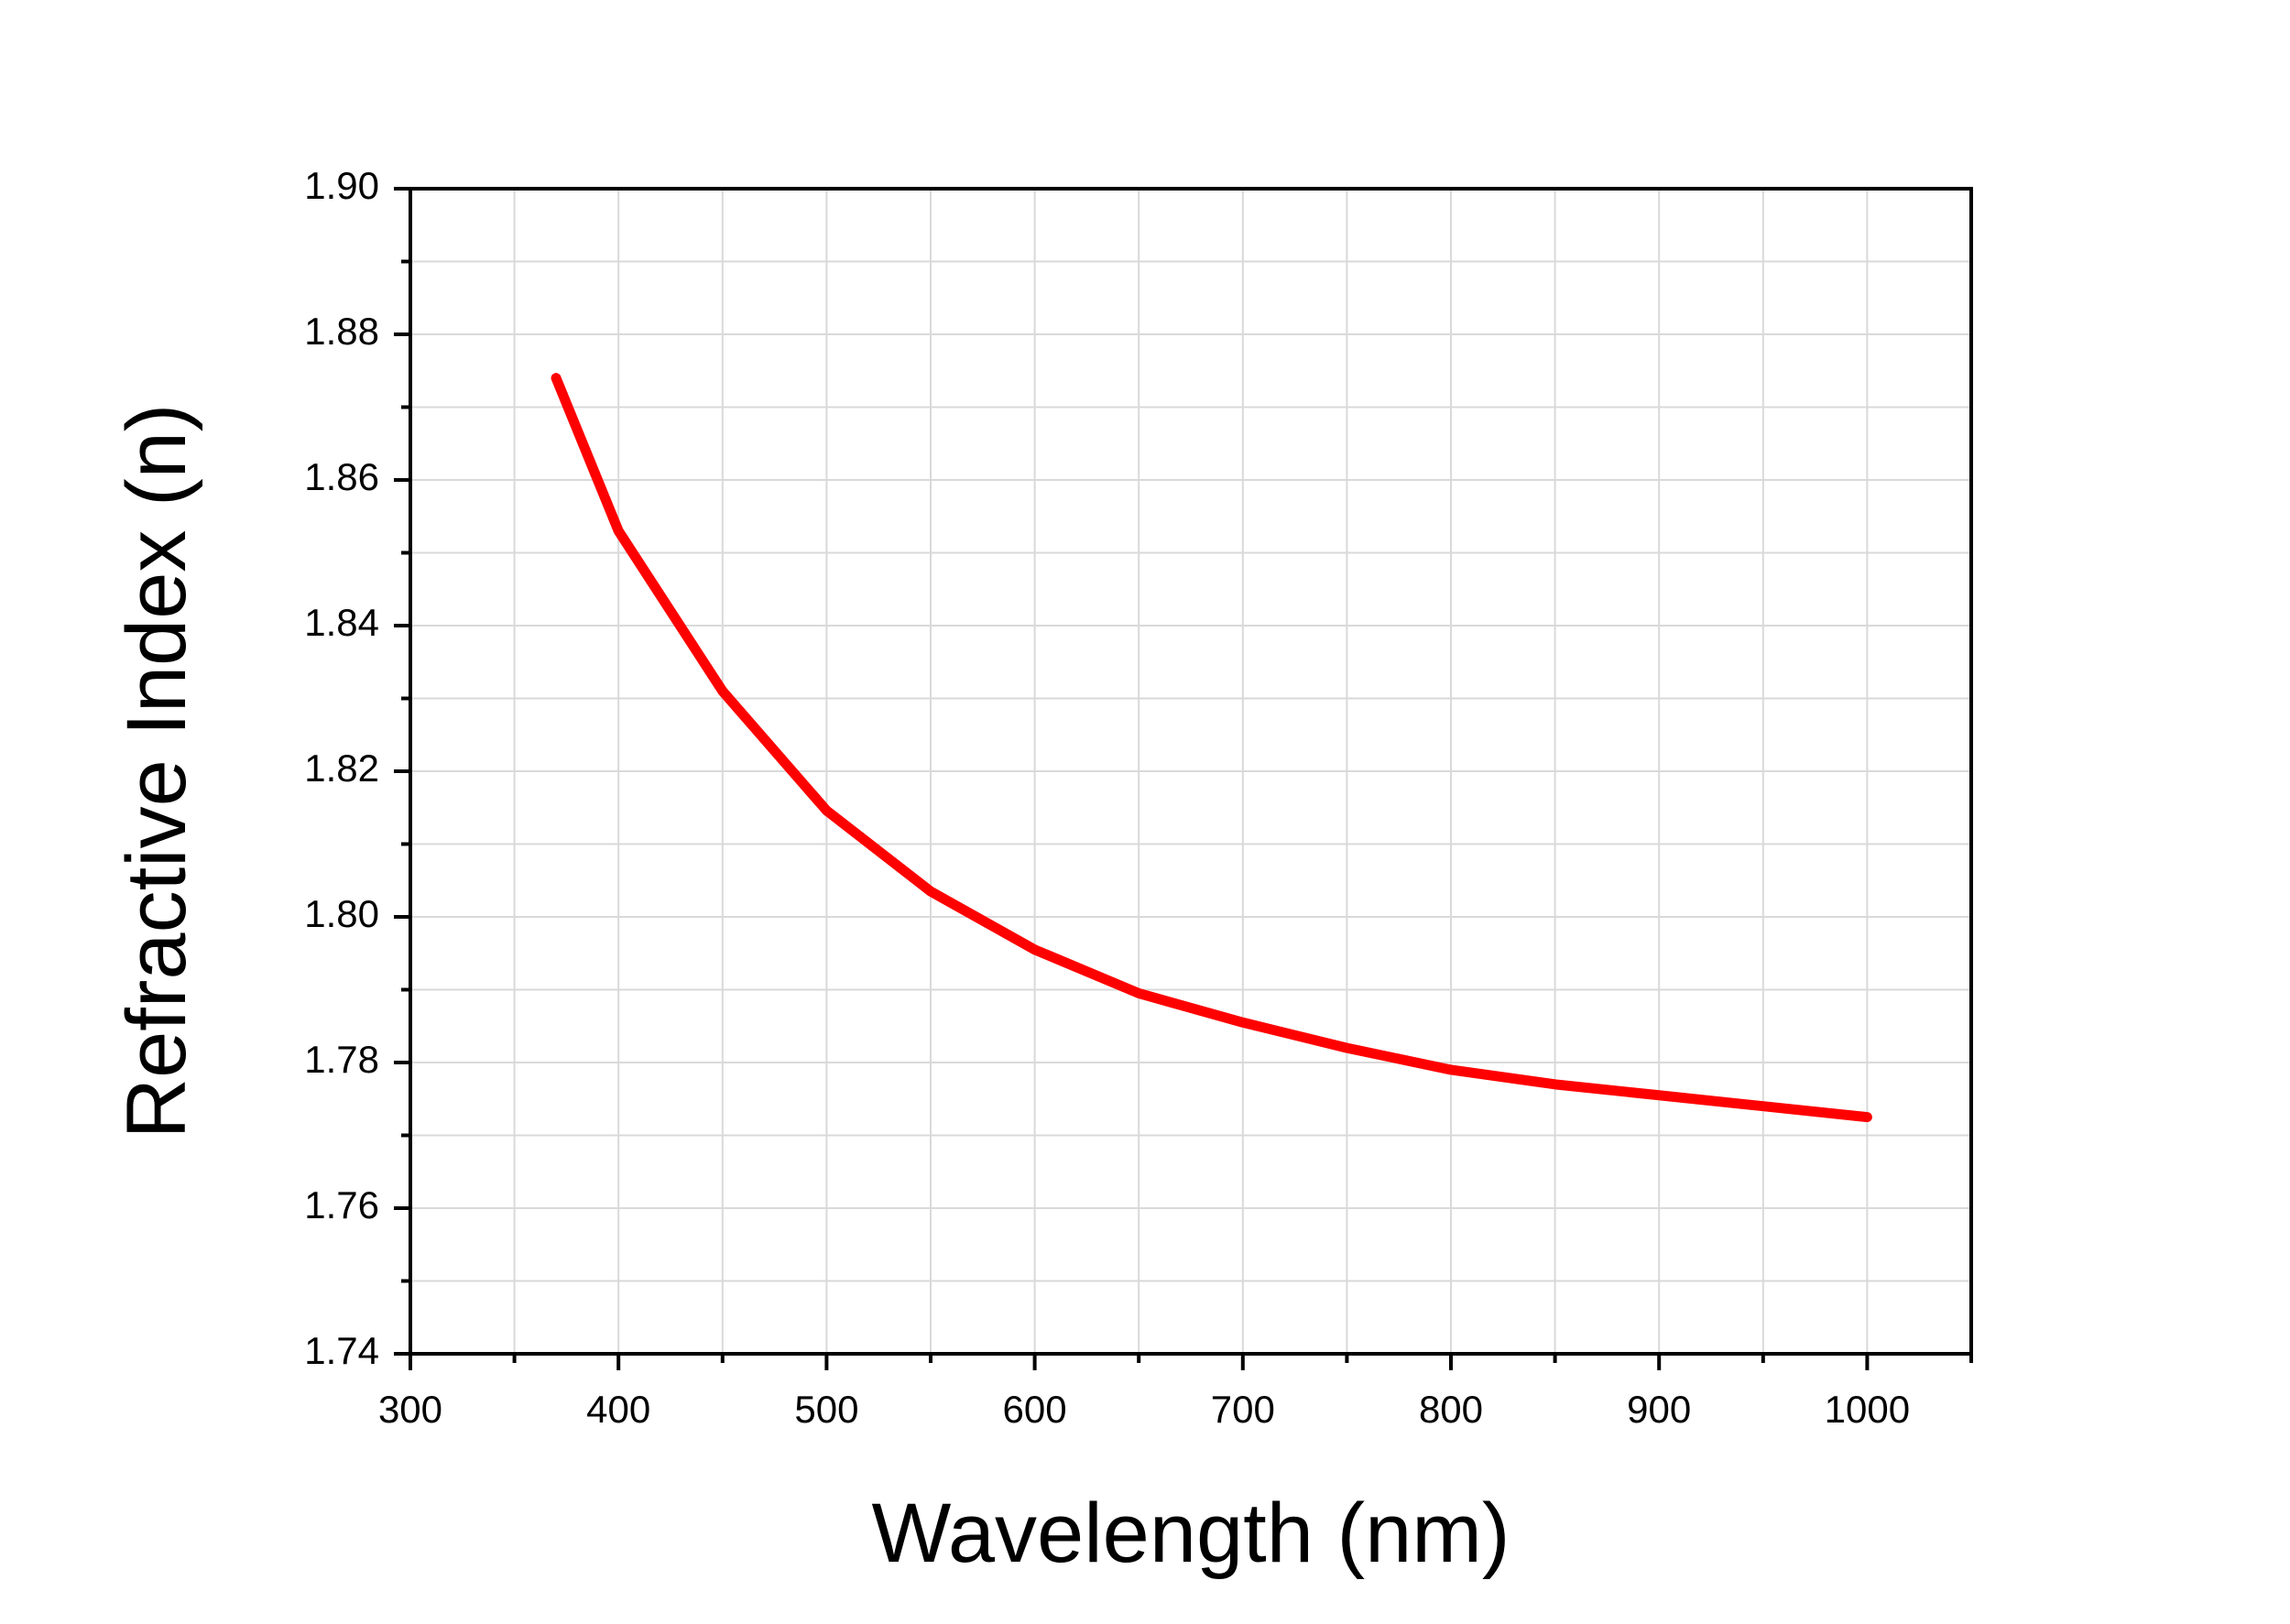  Describe the element at coordinates (341, 622) in the screenshot. I see `y-tick-label: 1.84` at that location.